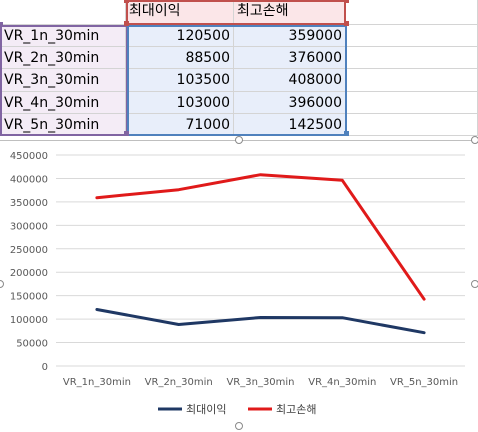  Describe the element at coordinates (206, 409) in the screenshot. I see `legend-label: 최대이익` at that location.